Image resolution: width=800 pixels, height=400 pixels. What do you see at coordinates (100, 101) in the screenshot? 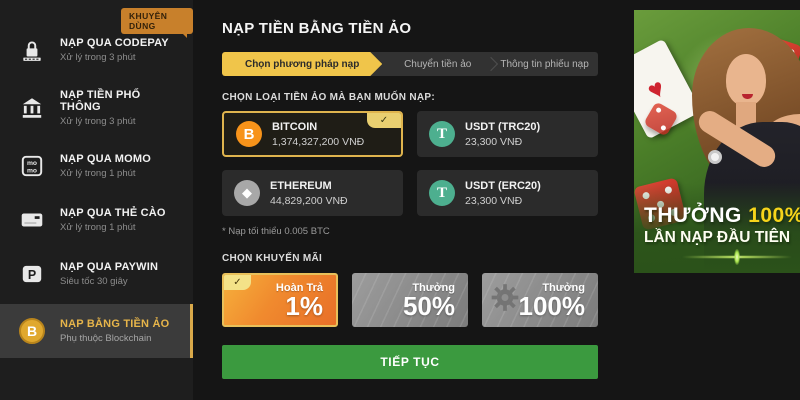
I see `sidebar-item-label: NẠP TIỀN PHỔ THÔNG` at bounding box center [100, 101].